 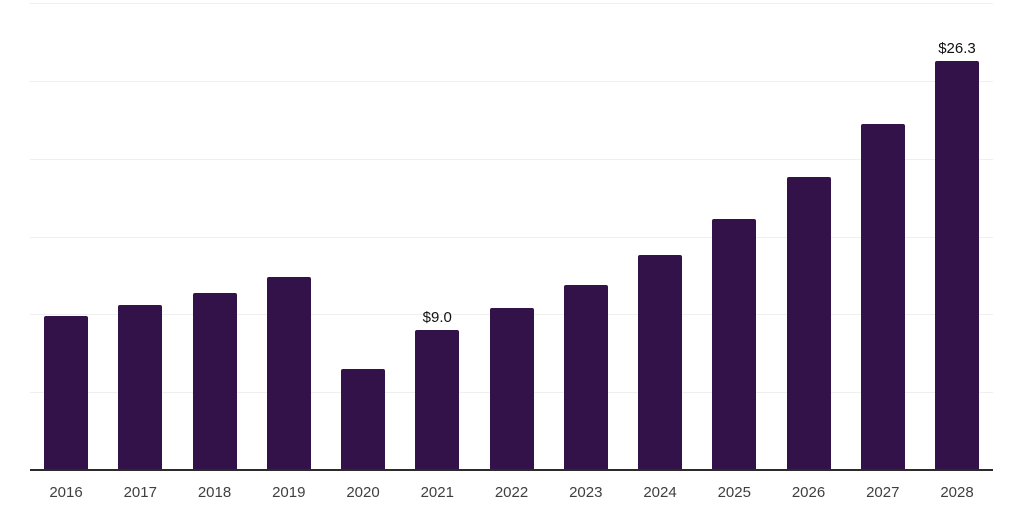 What do you see at coordinates (883, 492) in the screenshot?
I see `x-tick-label: 2027` at bounding box center [883, 492].